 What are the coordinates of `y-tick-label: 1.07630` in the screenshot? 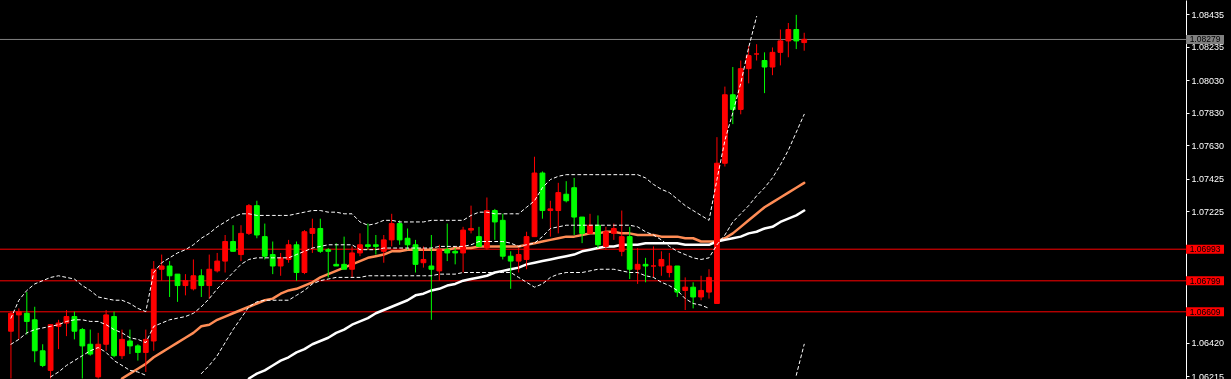 It's located at (1208, 145).